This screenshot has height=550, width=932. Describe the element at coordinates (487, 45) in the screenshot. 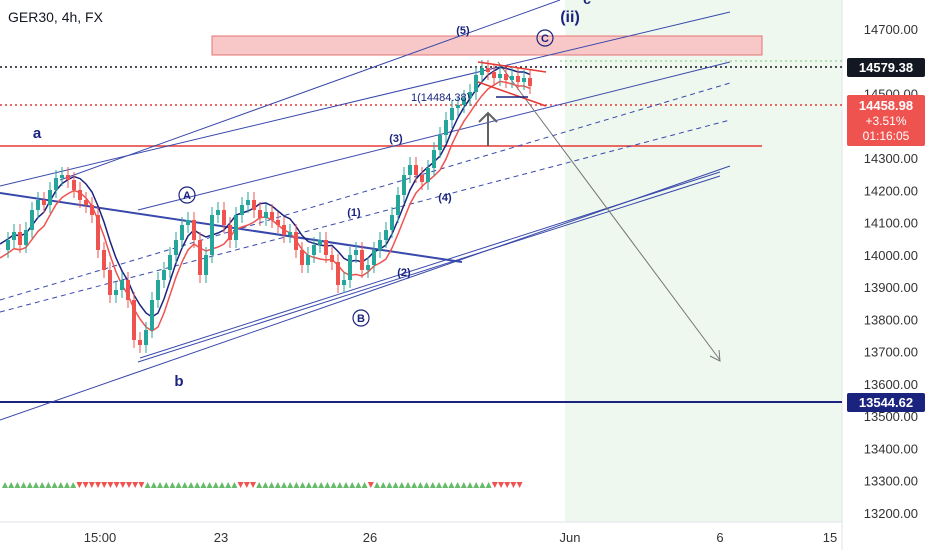

I see `resistance-zone` at that location.